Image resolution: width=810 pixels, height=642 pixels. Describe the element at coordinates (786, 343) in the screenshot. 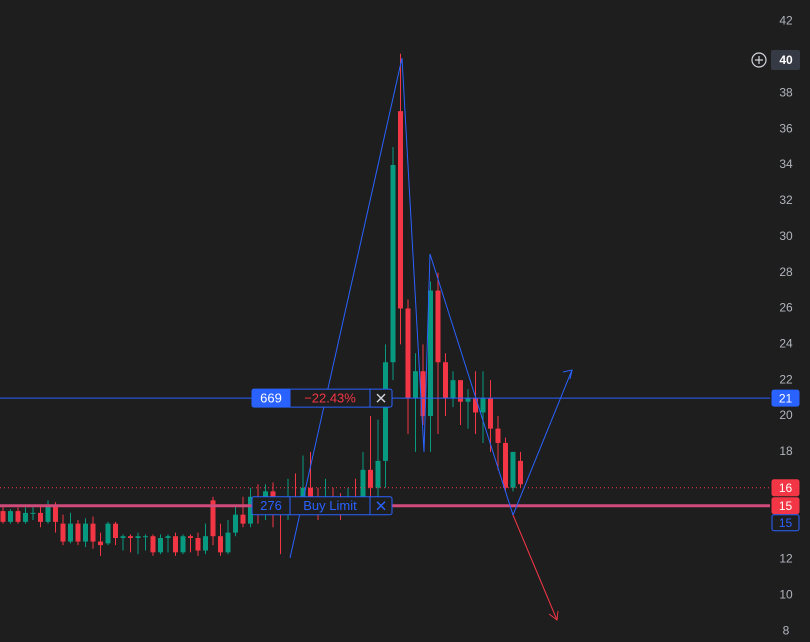

I see `y-tick-label: 24` at that location.